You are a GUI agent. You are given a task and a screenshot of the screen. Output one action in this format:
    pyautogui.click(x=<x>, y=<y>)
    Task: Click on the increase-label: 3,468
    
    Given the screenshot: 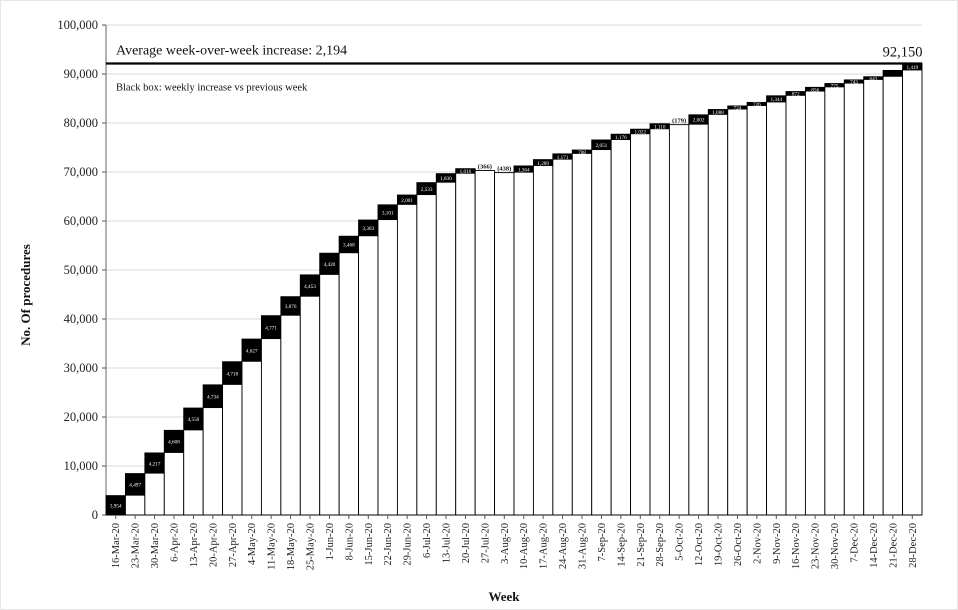 What is the action you would take?
    pyautogui.click(x=349, y=246)
    